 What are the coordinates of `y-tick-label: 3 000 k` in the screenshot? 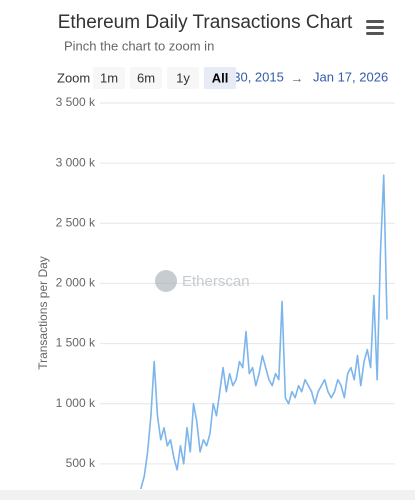 It's located at (76, 162).